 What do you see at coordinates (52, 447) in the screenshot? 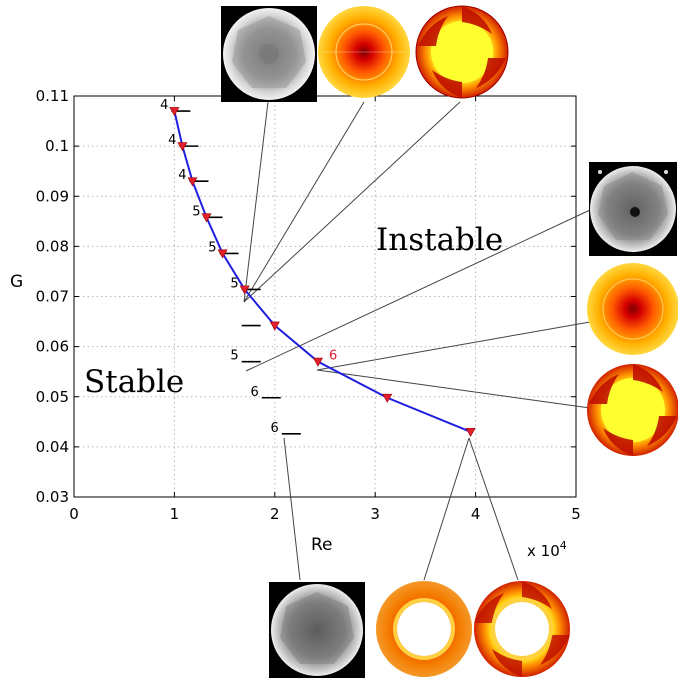
I see `y-tick-label: 0.04` at bounding box center [52, 447].